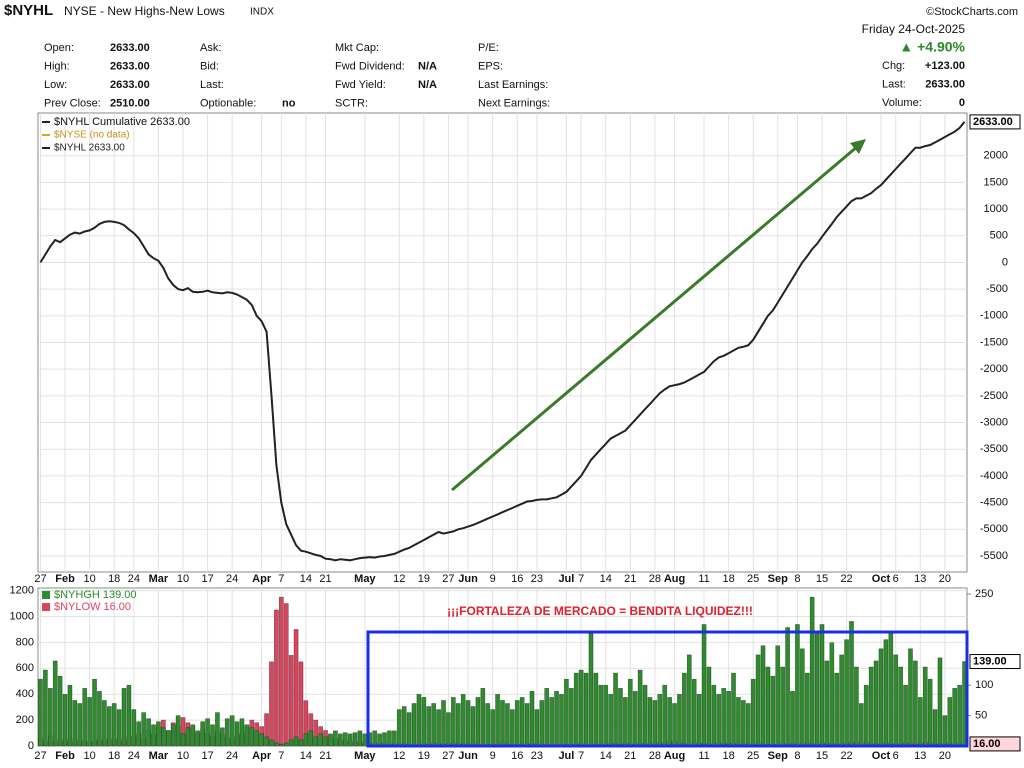 The width and height of the screenshot is (1024, 768). I want to click on quote-label: Open:, so click(59, 48).